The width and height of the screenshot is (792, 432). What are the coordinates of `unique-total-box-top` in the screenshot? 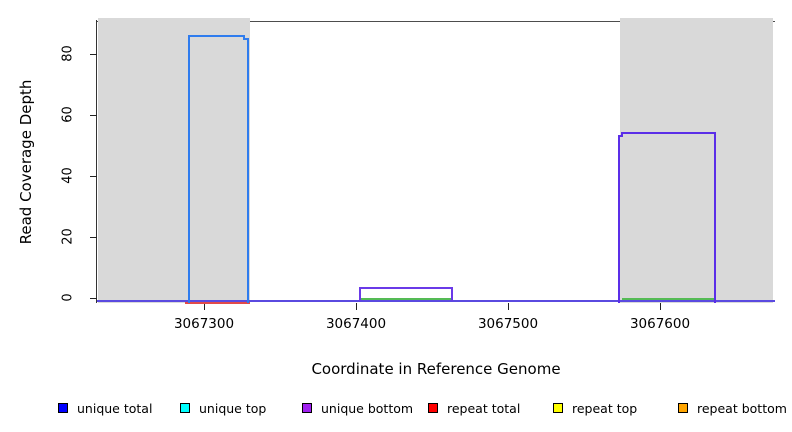 It's located at (216, 36).